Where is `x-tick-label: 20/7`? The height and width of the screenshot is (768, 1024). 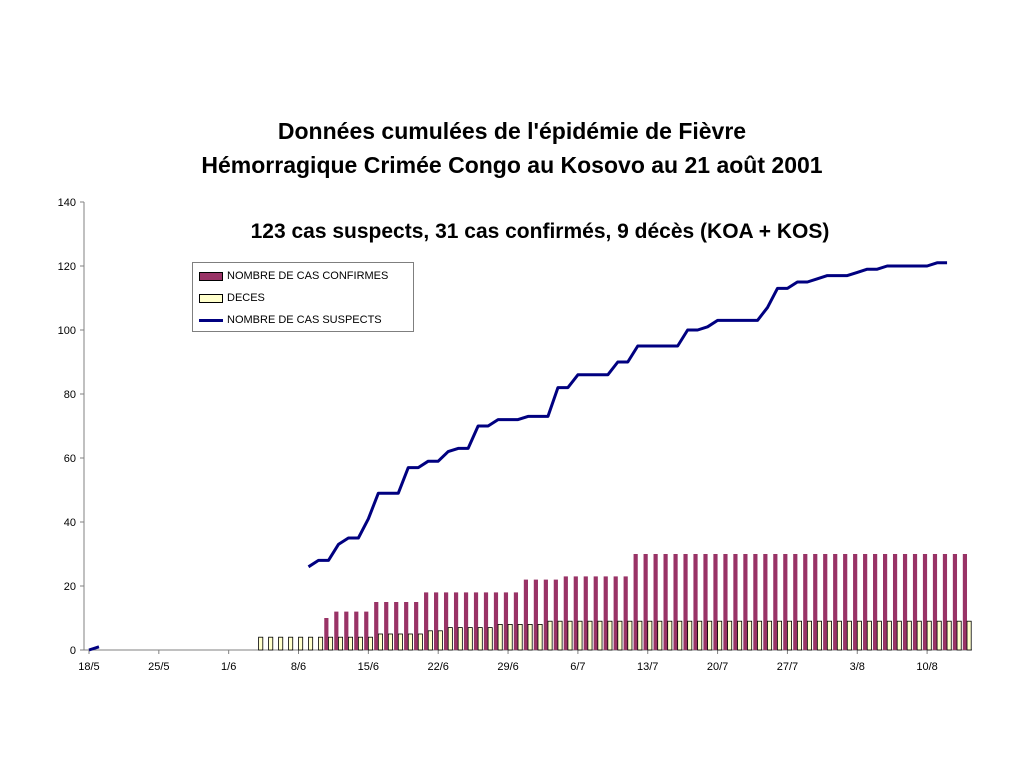
x-tick-label: 20/7 is located at coordinates (717, 667).